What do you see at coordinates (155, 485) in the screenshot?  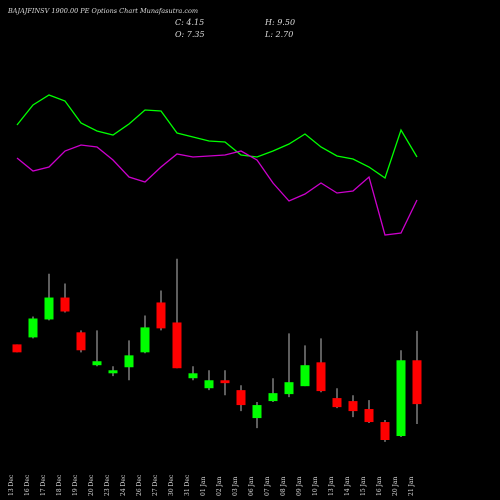 I see `x-tick-label: 27 Dec` at bounding box center [155, 485].